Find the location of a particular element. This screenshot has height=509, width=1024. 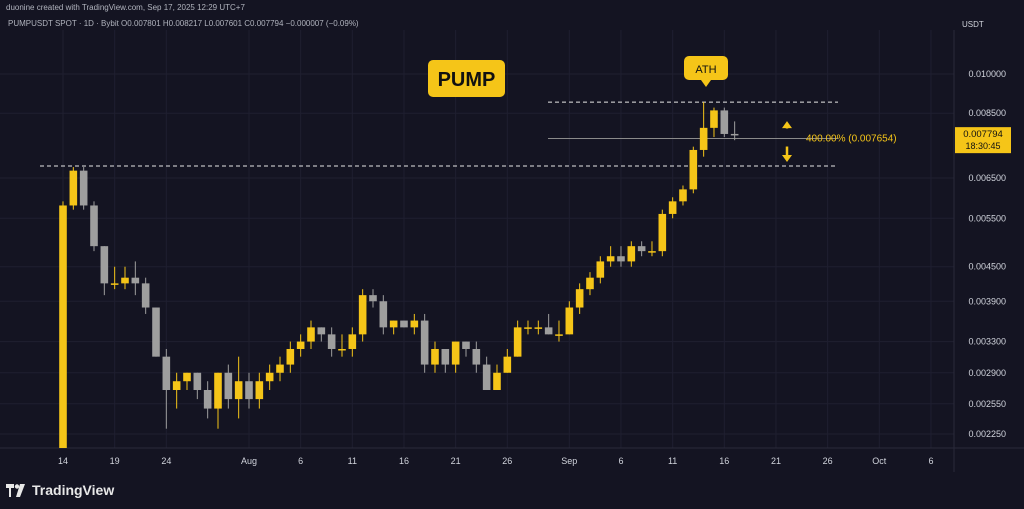

time-tick-label: 11 is located at coordinates (672, 461).